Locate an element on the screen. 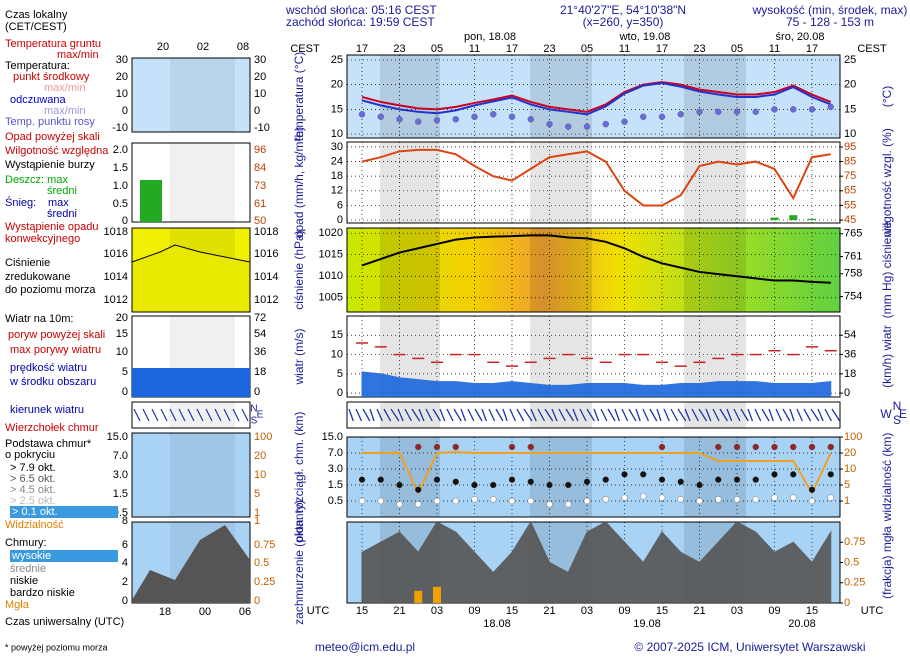 The image size is (910, 660). day-label: 19.08 is located at coordinates (647, 624).